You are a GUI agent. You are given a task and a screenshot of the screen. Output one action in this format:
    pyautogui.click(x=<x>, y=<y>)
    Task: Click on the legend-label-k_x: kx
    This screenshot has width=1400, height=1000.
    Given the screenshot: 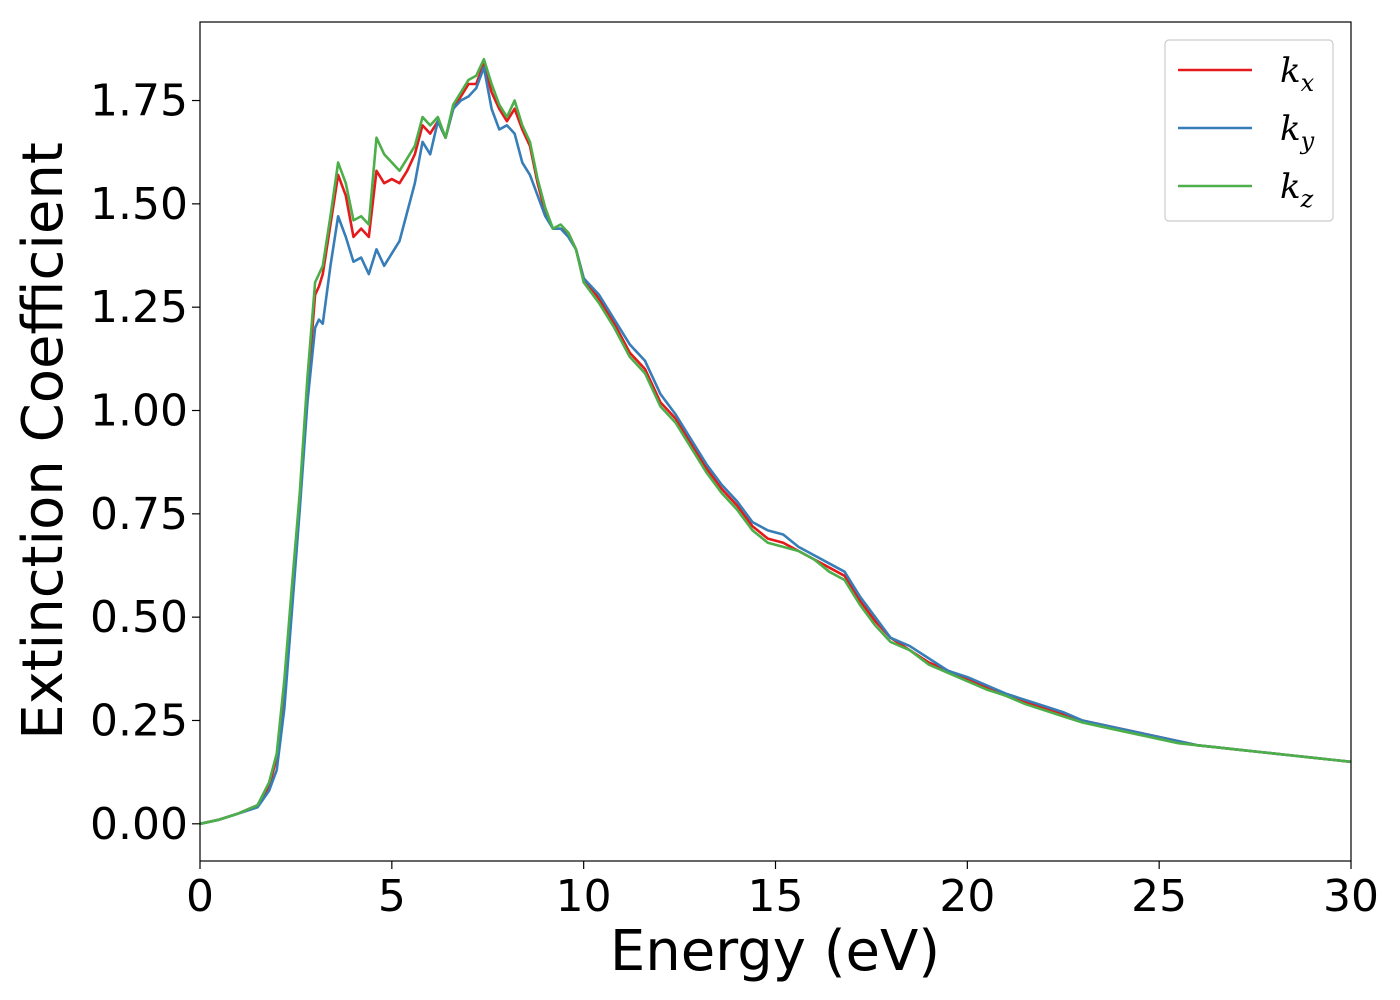 What is the action you would take?
    pyautogui.click(x=1297, y=74)
    